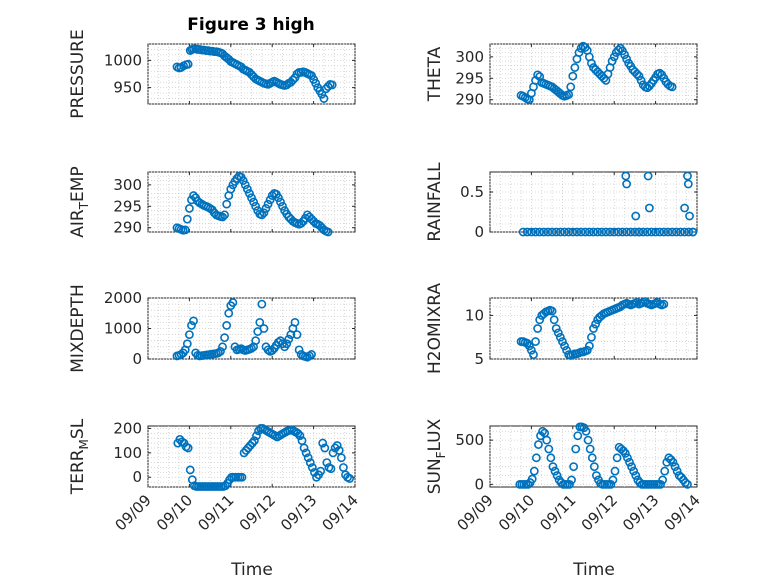 The height and width of the screenshot is (583, 778). I want to click on y-tick-label: 295, so click(127, 206).